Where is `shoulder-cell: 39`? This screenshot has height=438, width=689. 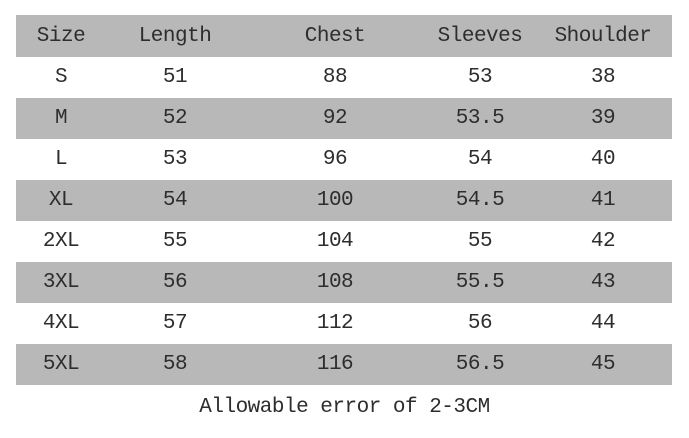 shoulder-cell: 39 is located at coordinates (603, 118).